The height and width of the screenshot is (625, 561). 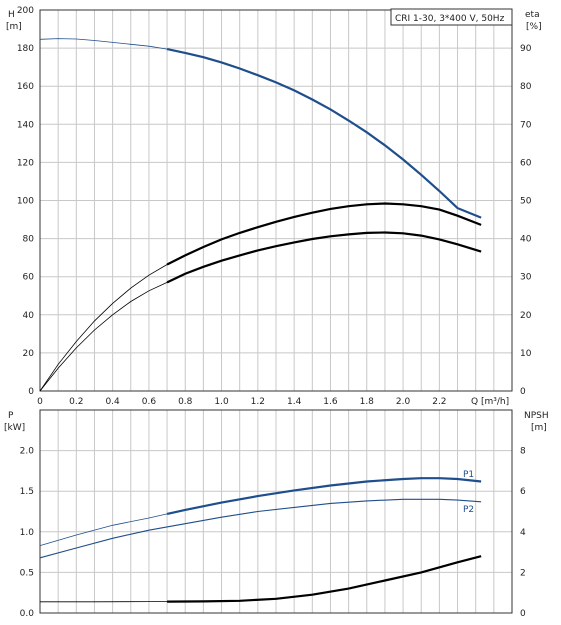 I want to click on head-y-right-tick: 10, so click(x=526, y=354).